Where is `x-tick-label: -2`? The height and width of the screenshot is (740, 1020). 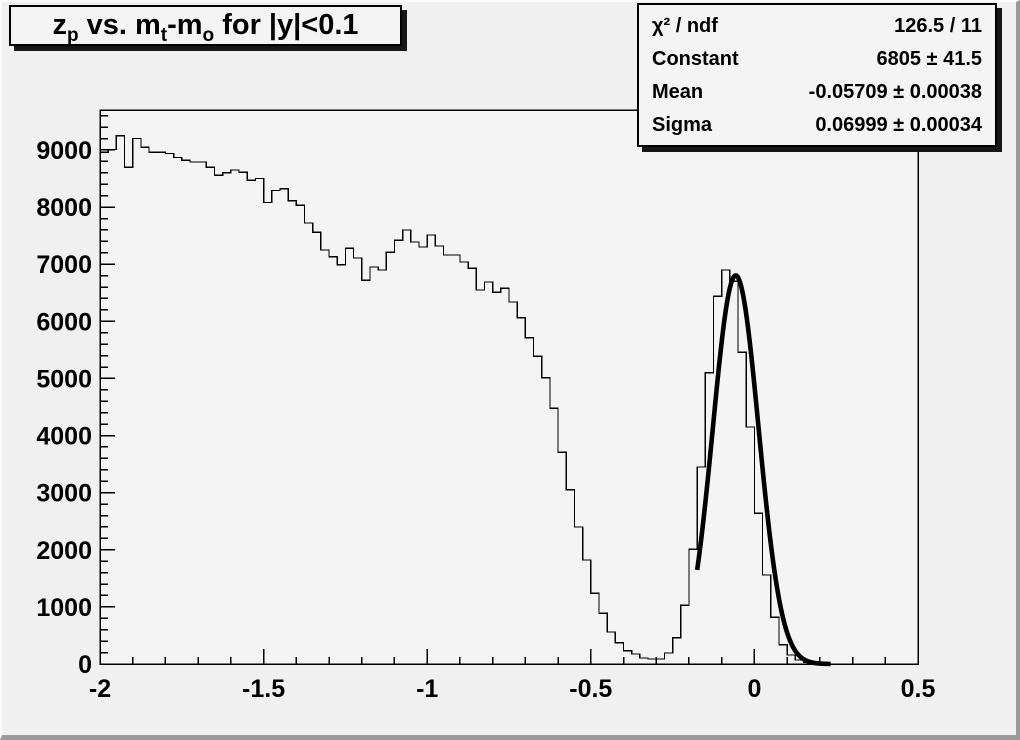 x-tick-label: -2 is located at coordinates (100, 689).